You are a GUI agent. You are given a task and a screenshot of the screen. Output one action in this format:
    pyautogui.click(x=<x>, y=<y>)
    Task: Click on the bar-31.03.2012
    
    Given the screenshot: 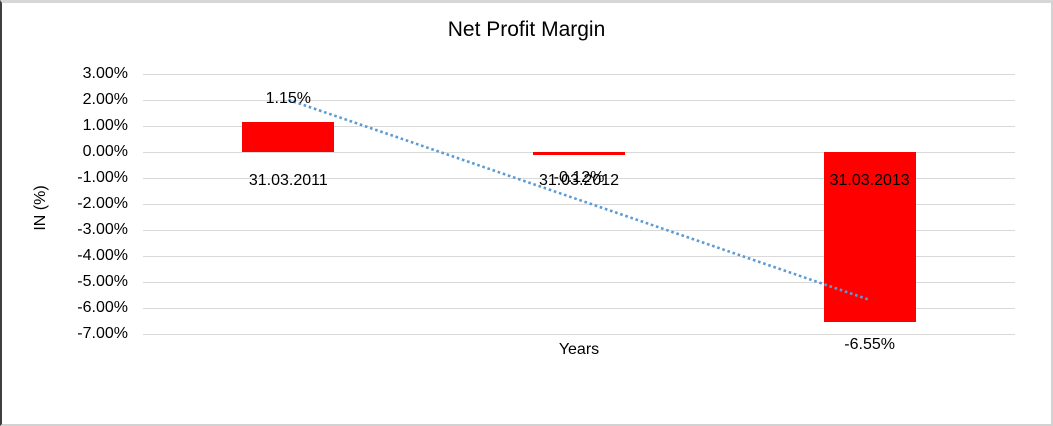 What is the action you would take?
    pyautogui.click(x=579, y=154)
    